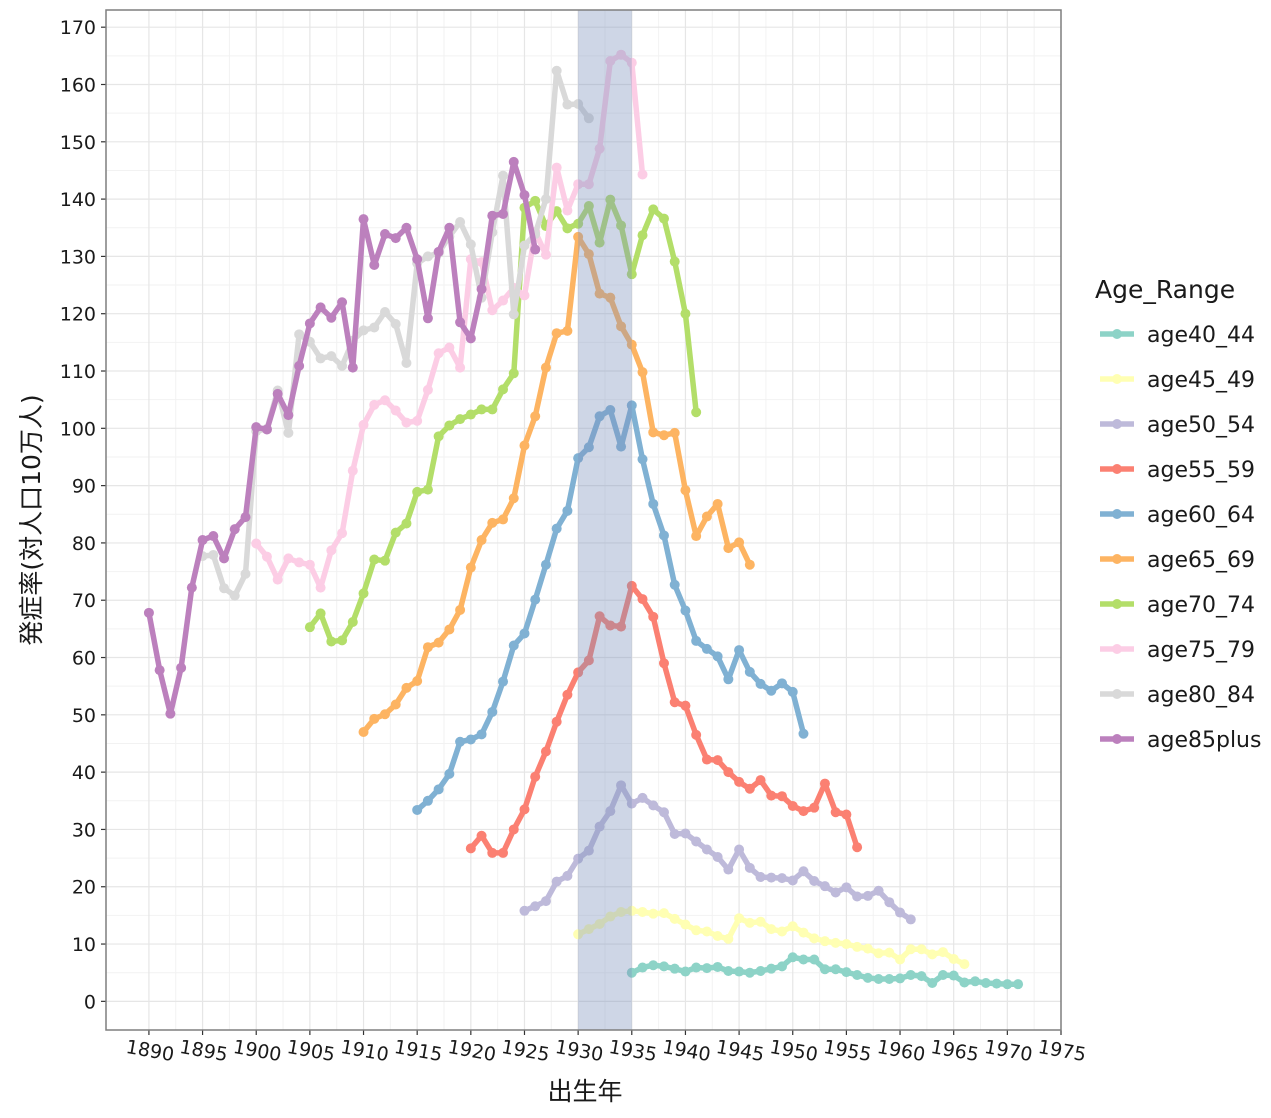 The width and height of the screenshot is (1271, 1118). I want to click on legend-label: age85plus, so click(1204, 740).